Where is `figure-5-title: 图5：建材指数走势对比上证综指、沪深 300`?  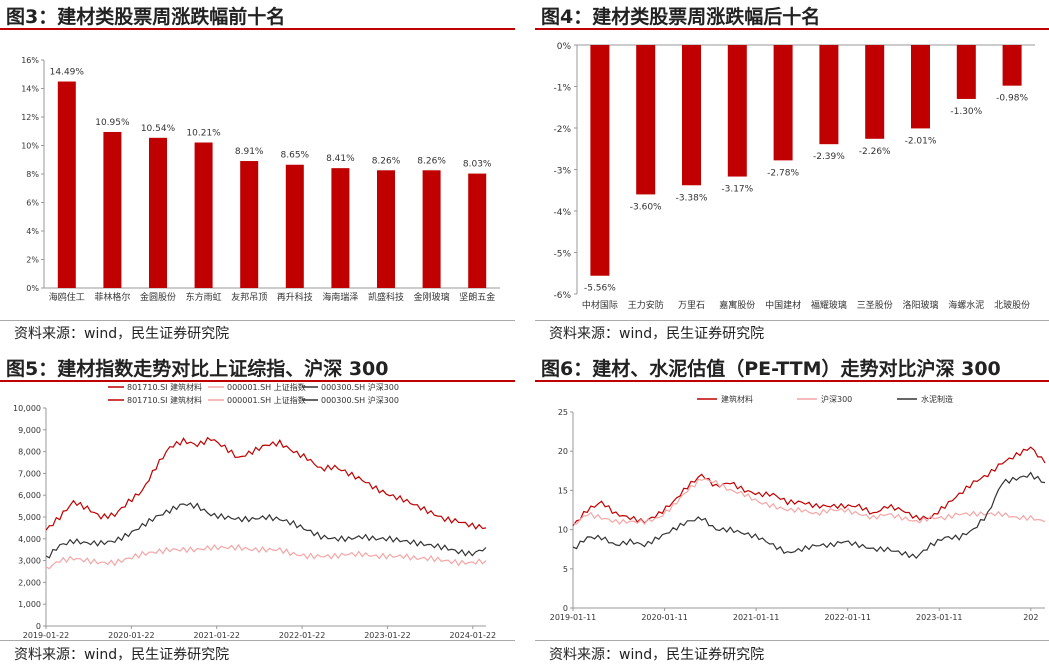 figure-5-title: 图5：建材指数走势对比上证综指、沪深 300 is located at coordinates (197, 369).